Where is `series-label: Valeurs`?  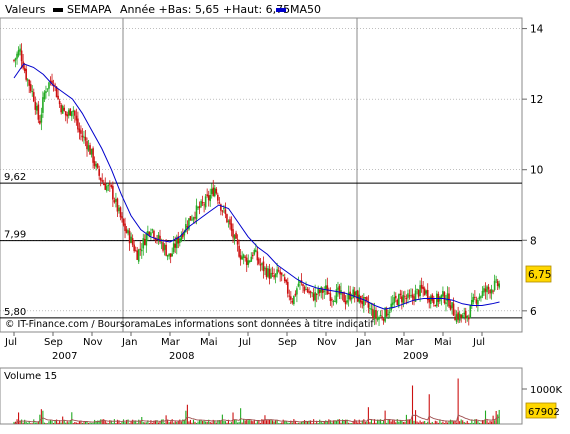 series-label: Valeurs is located at coordinates (25, 9).